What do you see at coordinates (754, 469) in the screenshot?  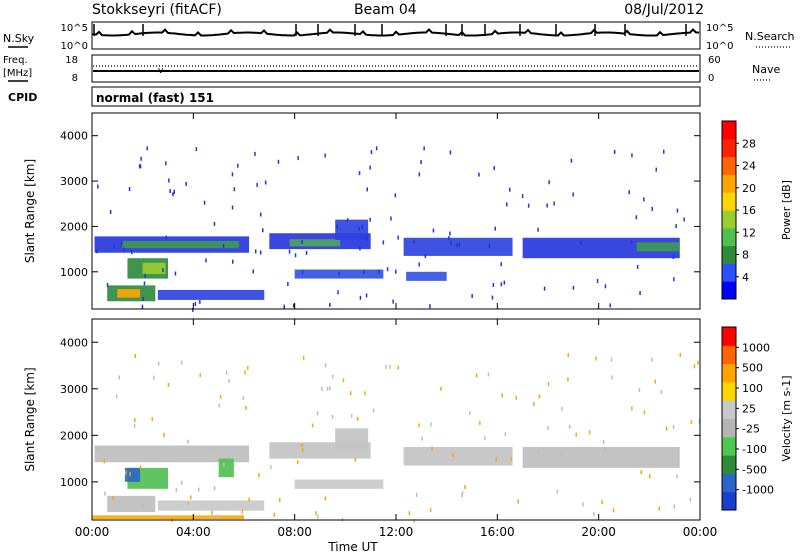 I see `colorbar-tick-label: -500` at bounding box center [754, 469].